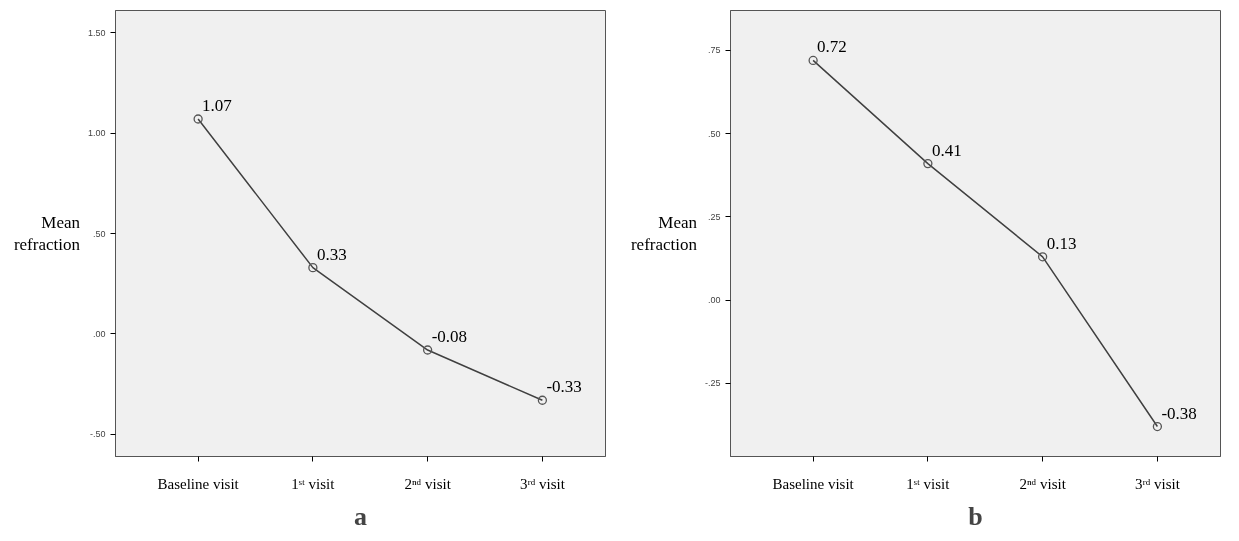 Image resolution: width=1239 pixels, height=541 pixels. What do you see at coordinates (96, 32) in the screenshot?
I see `y-tick-label: 1.50` at bounding box center [96, 32].